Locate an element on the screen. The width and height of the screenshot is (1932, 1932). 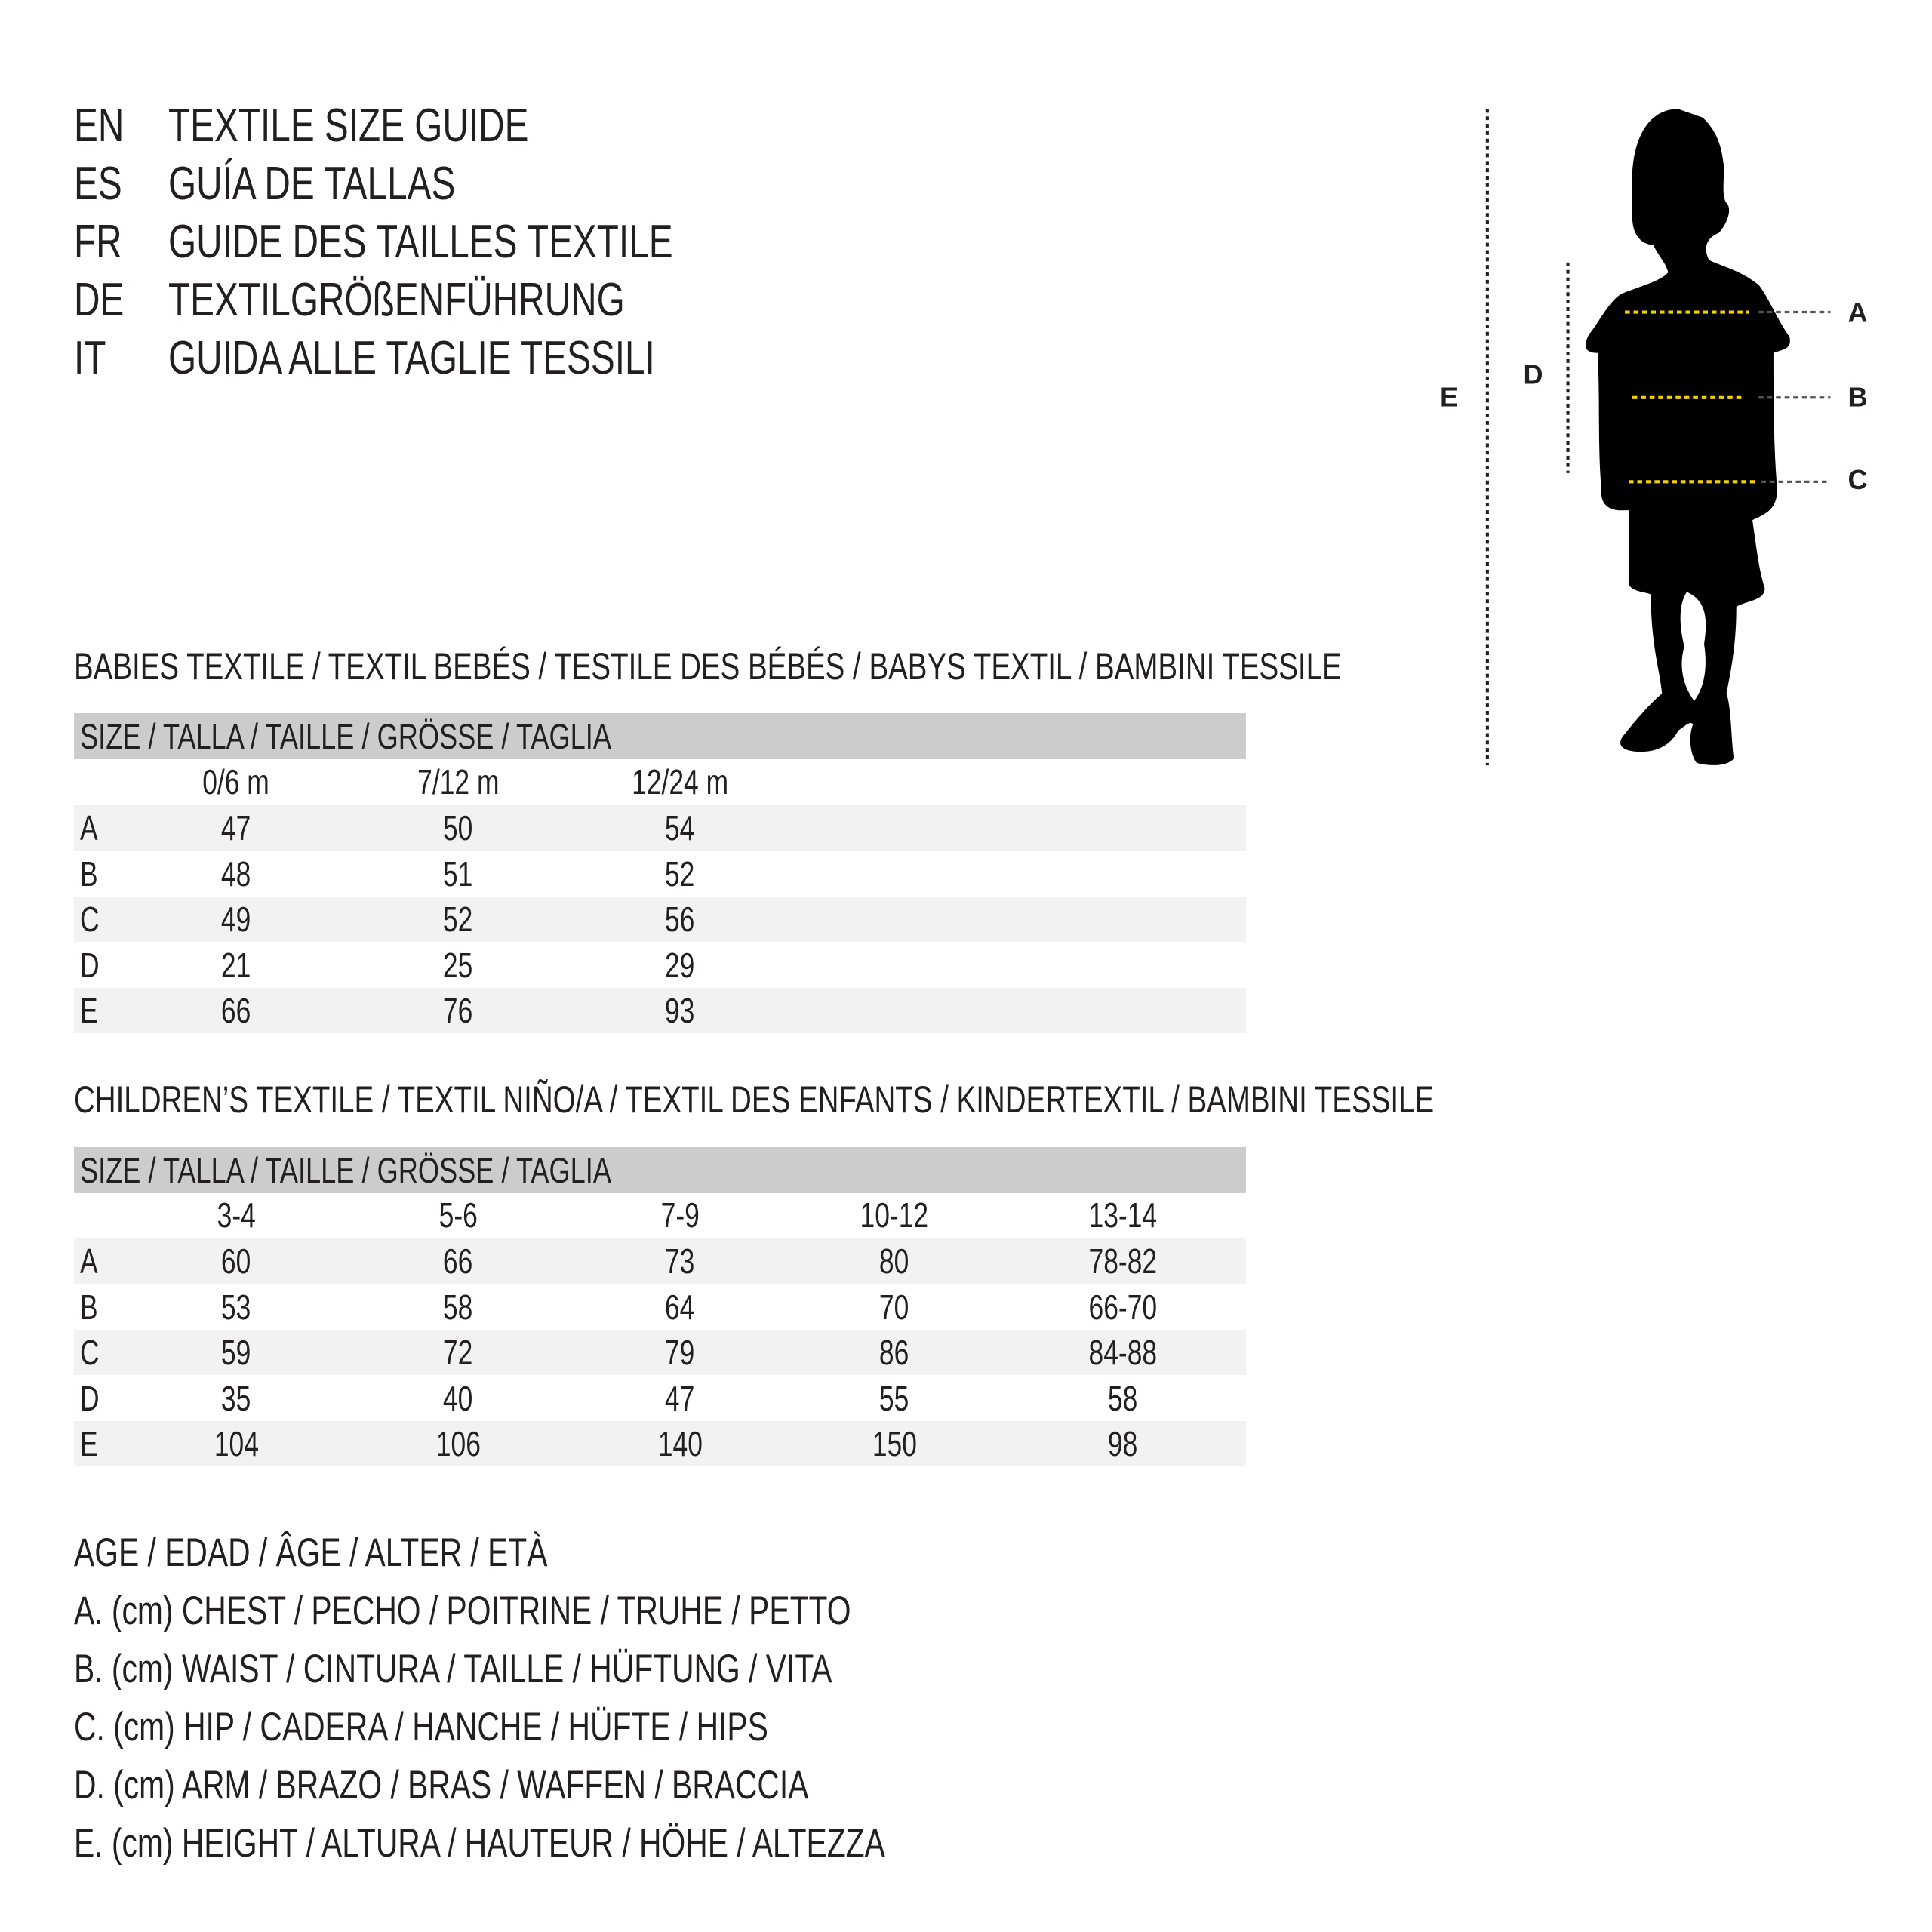
table-row: C 59 72 79 86 84-88 is located at coordinates (660, 1352).